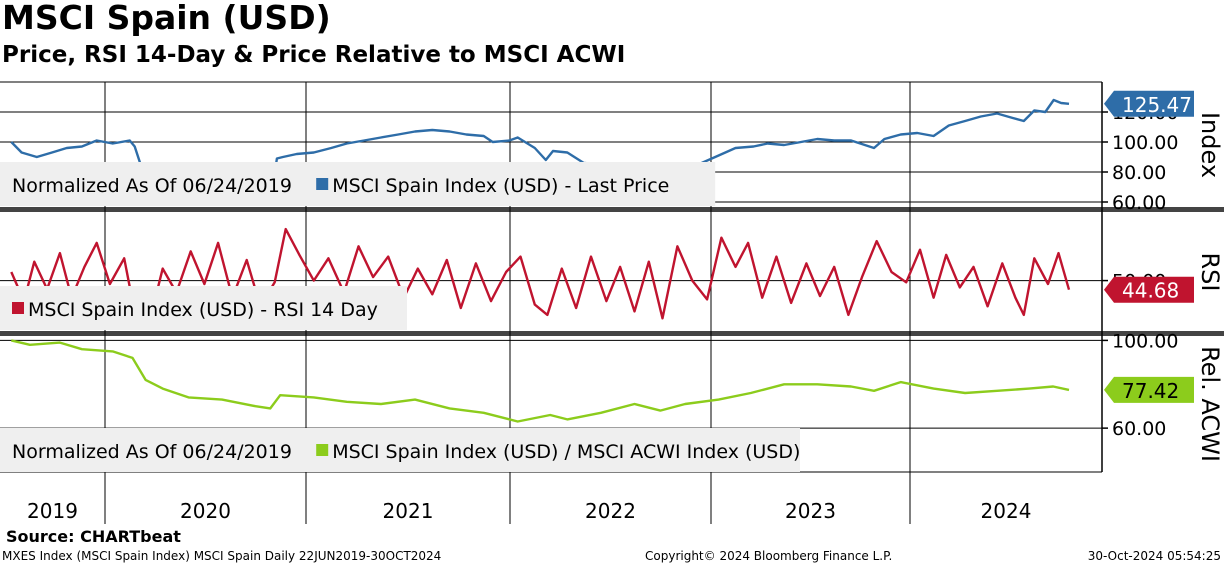 The width and height of the screenshot is (1224, 566). What do you see at coordinates (205, 511) in the screenshot?
I see `x-tick-label: 2020` at bounding box center [205, 511].